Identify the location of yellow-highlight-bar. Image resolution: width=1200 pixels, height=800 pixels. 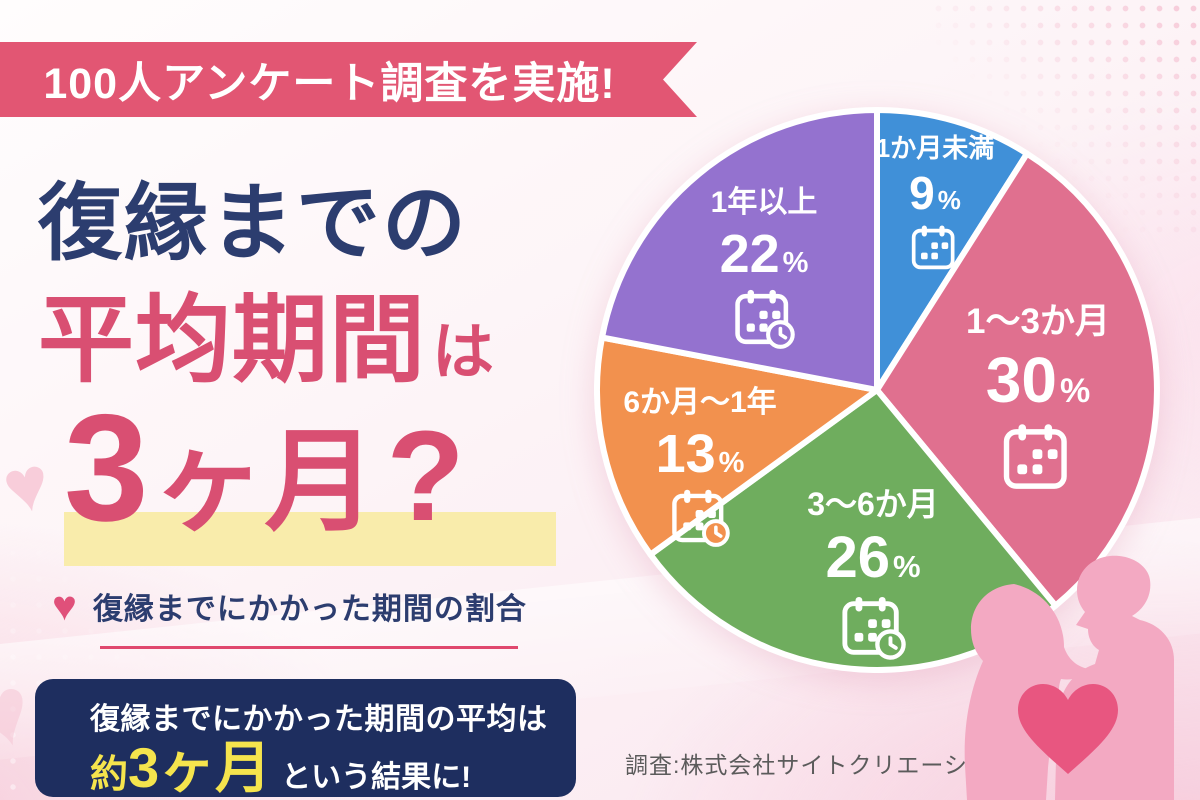
(310, 539).